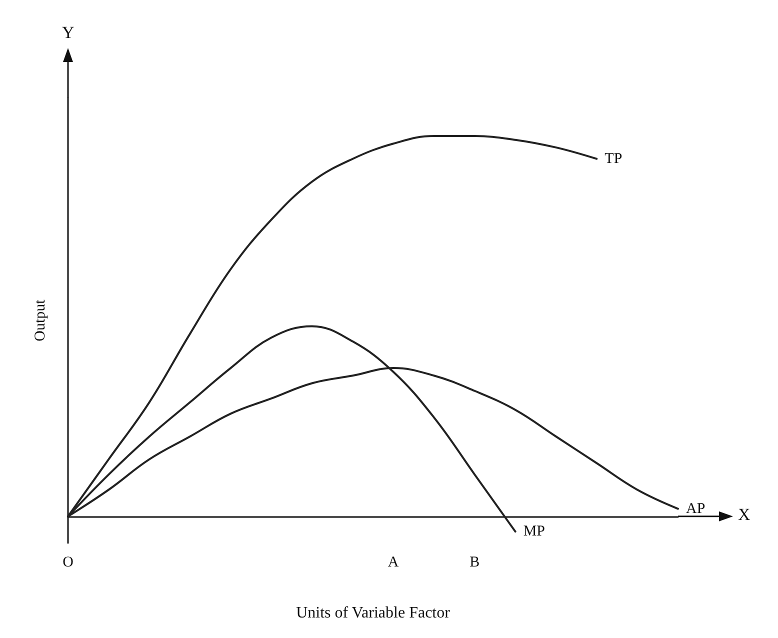 The image size is (778, 638). Describe the element at coordinates (373, 613) in the screenshot. I see `x-axis-title: Units of Variable Factor` at that location.